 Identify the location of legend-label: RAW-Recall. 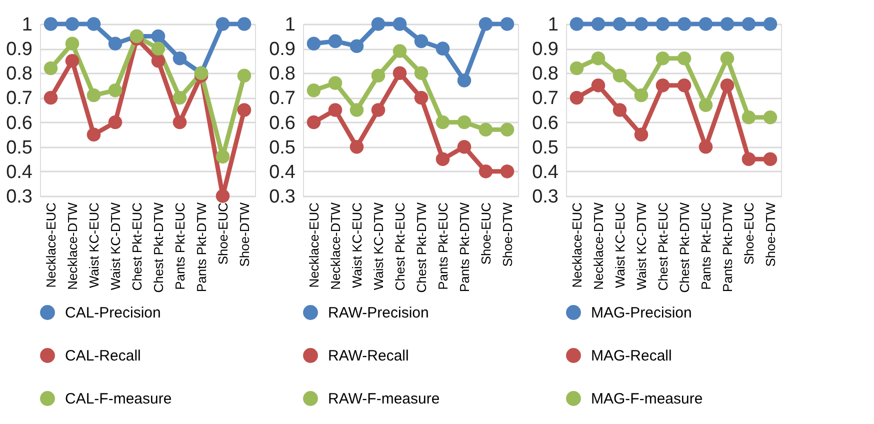
(368, 356).